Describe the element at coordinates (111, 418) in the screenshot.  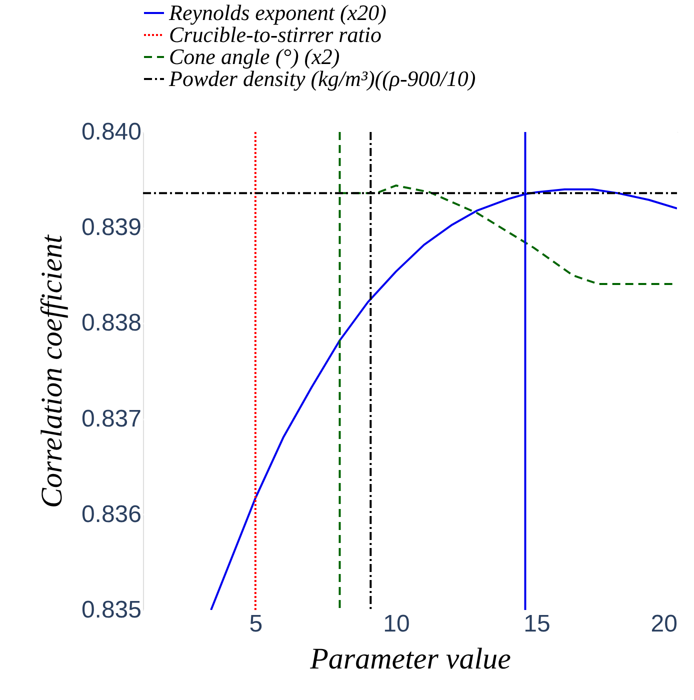
I see `y-tick-label: 0.837` at that location.